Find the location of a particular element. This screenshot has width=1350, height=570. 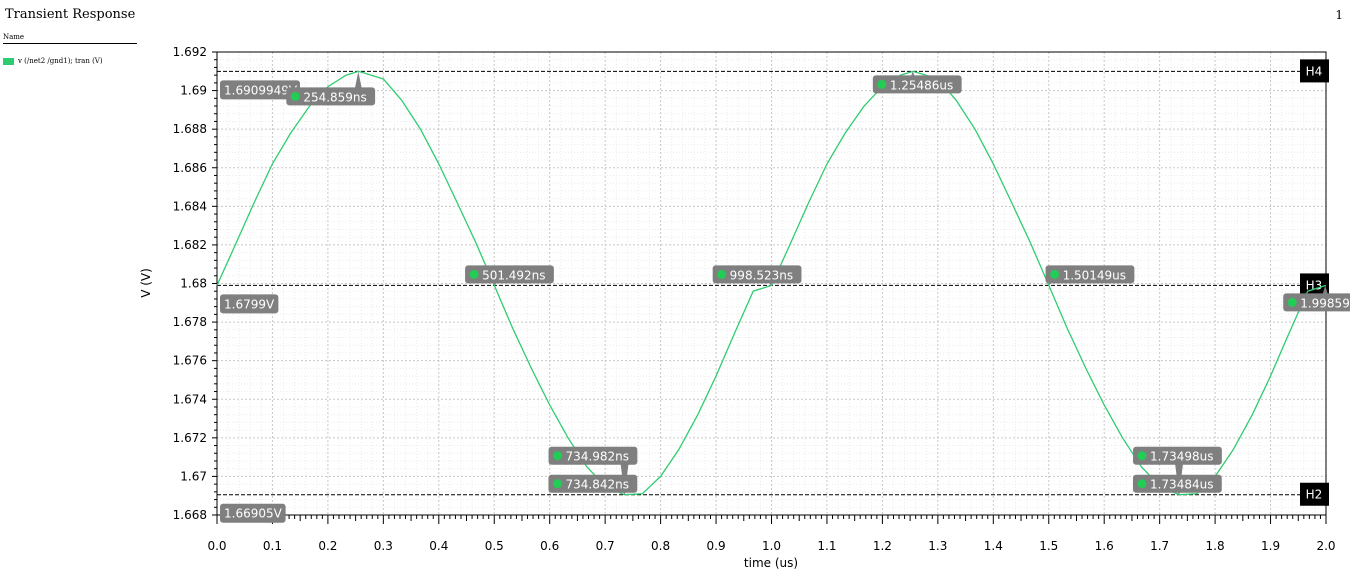

point-marker-label: 1.73484us is located at coordinates (1181, 485).